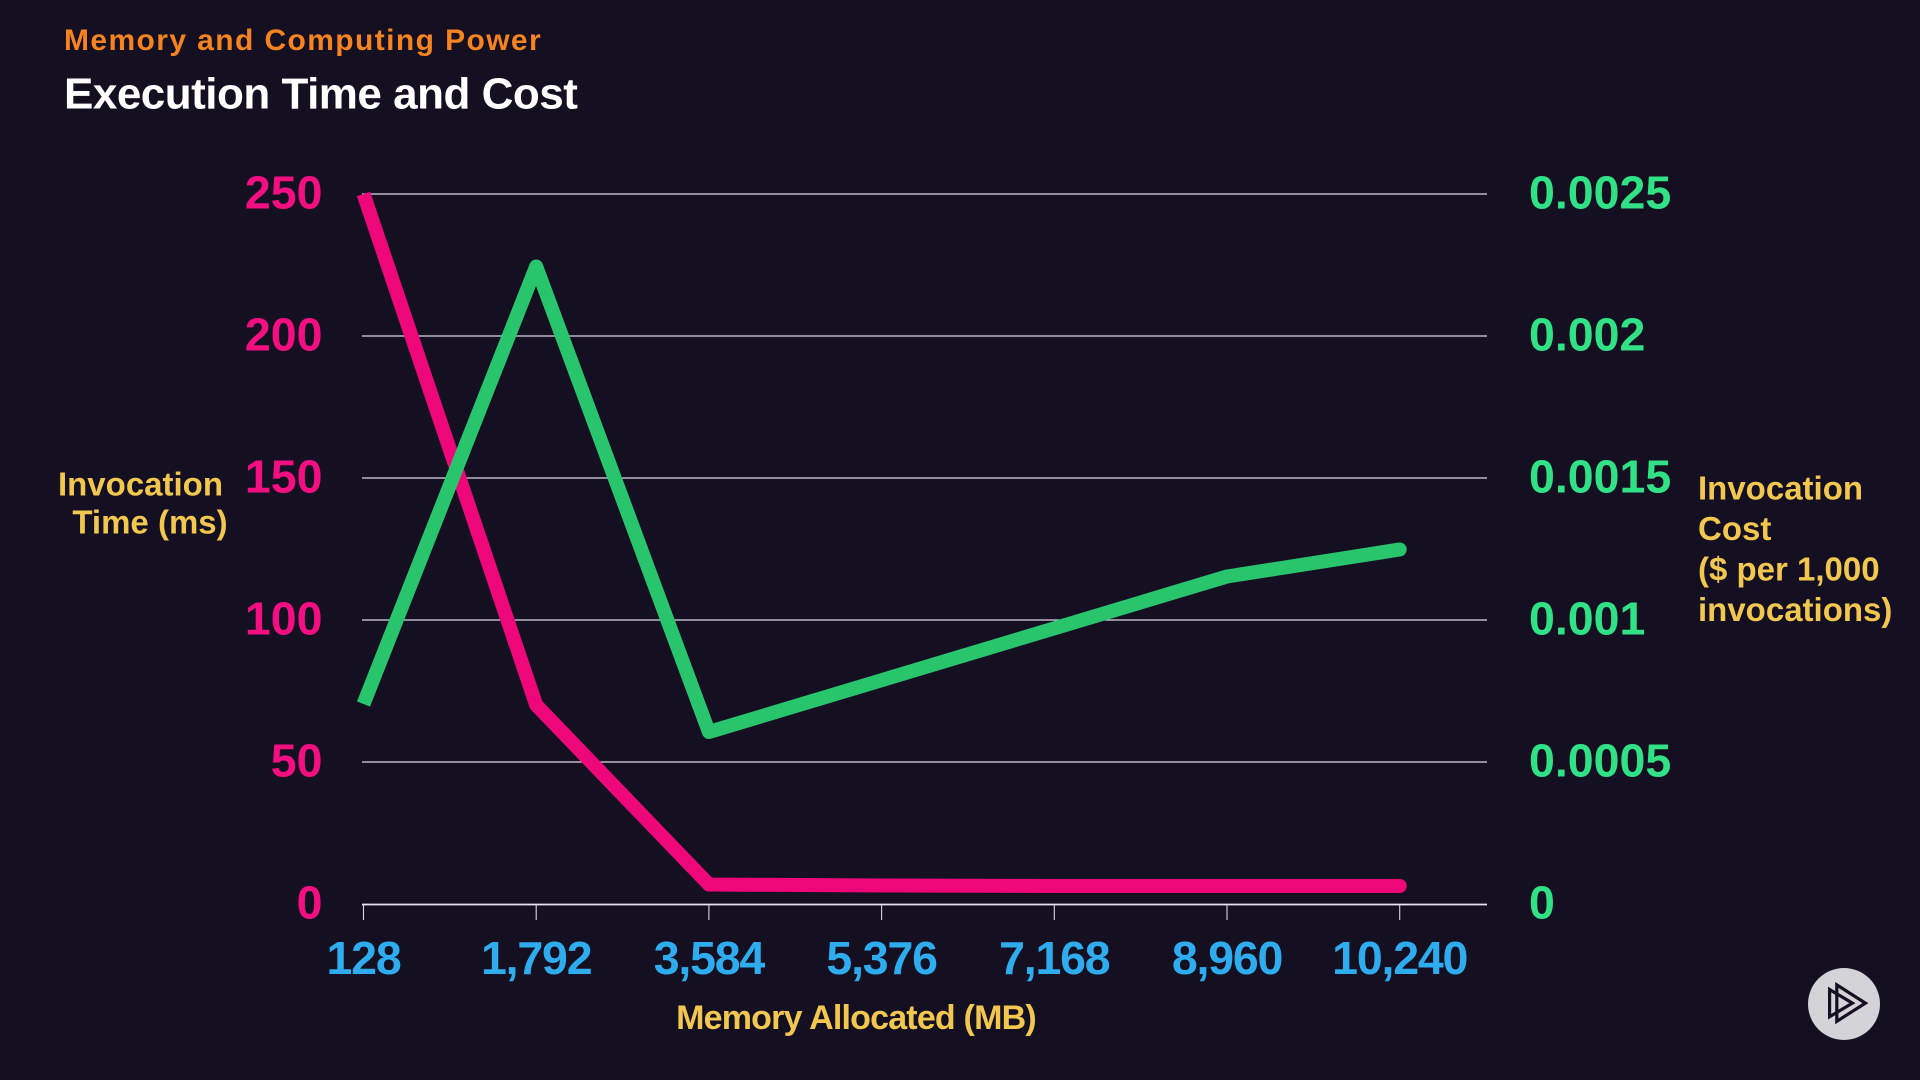  Describe the element at coordinates (303, 40) in the screenshot. I see `svg-text: Memory and Computing Power` at that location.